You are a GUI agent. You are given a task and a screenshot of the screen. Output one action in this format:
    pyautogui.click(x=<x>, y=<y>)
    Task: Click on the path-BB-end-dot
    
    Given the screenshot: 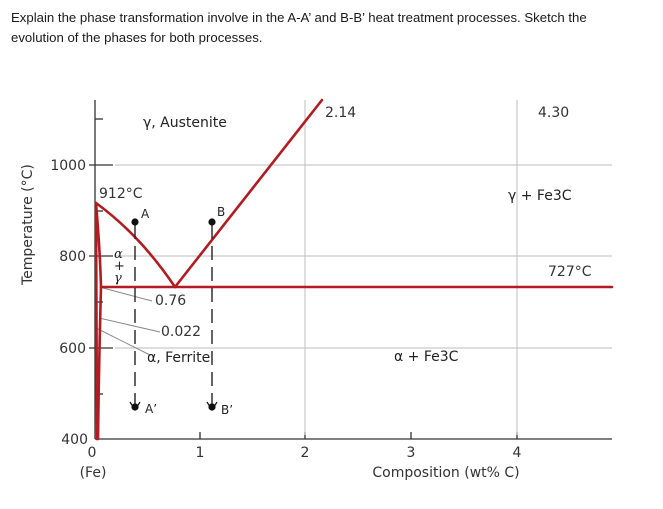 What is the action you would take?
    pyautogui.click(x=212, y=407)
    